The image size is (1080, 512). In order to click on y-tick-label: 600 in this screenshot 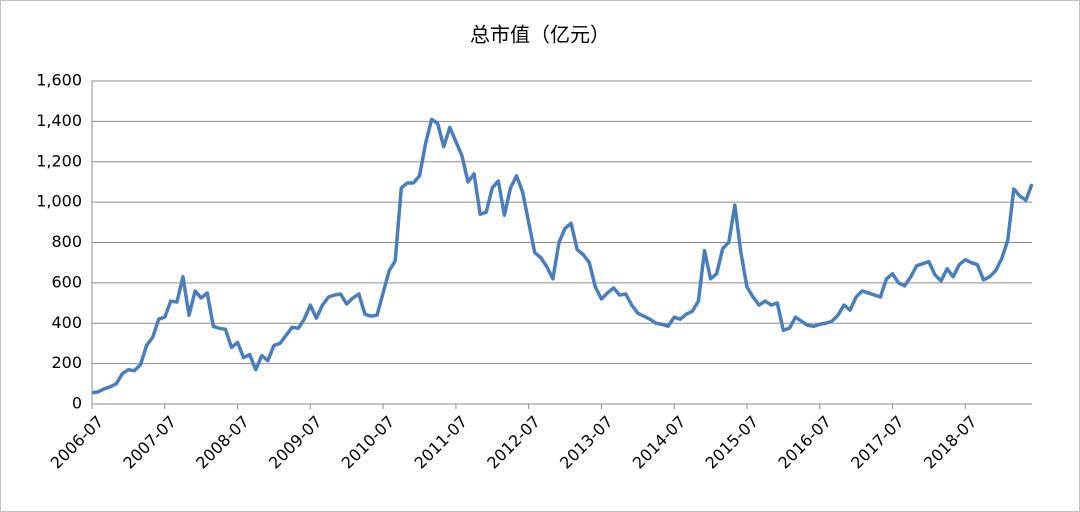, I will do `click(66, 281)`.